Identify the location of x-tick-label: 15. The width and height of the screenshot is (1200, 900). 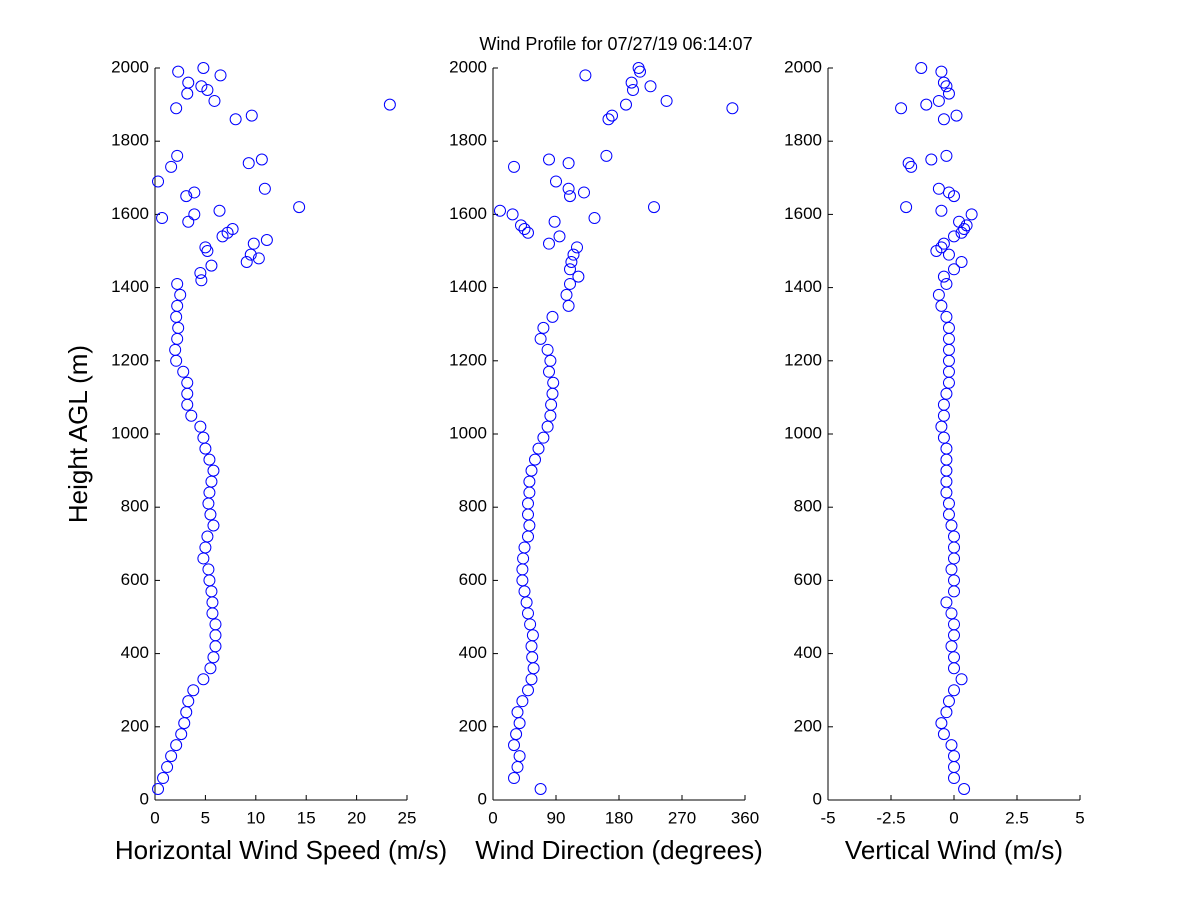
(306, 817).